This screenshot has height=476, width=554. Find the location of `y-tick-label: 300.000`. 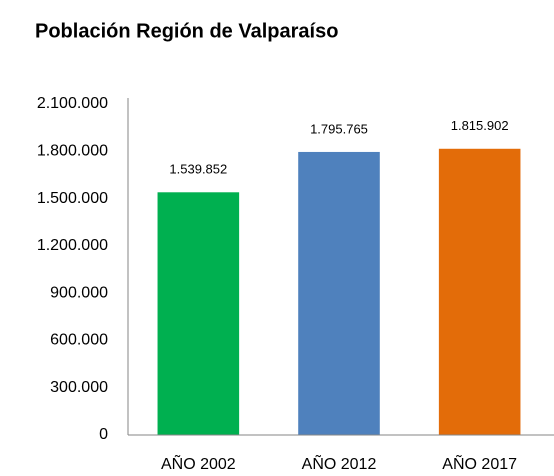

y-tick-label: 300.000 is located at coordinates (79, 387).